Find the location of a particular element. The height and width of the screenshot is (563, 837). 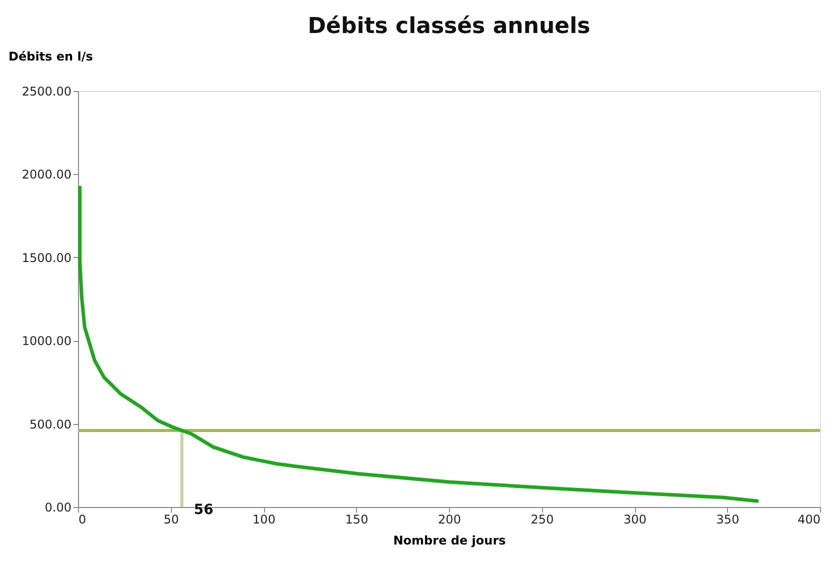

x-tick-label: 100 is located at coordinates (264, 519).